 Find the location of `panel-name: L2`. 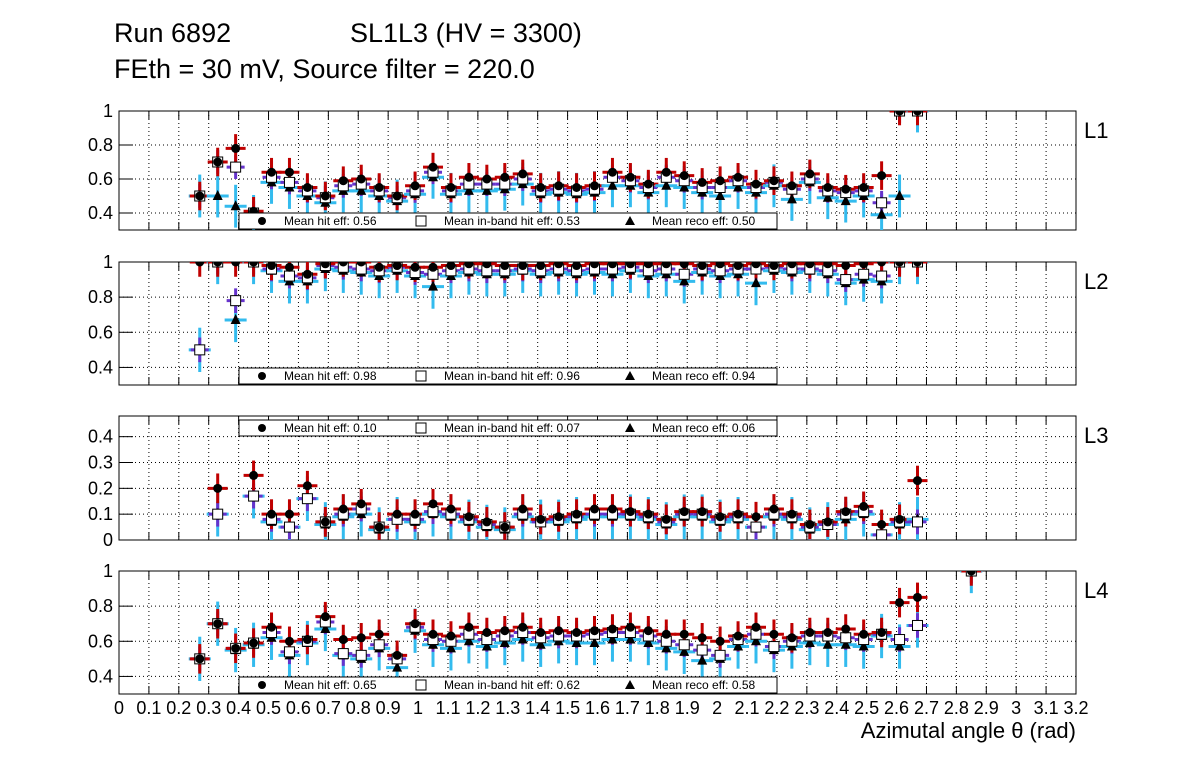

panel-name: L2 is located at coordinates (1096, 281).